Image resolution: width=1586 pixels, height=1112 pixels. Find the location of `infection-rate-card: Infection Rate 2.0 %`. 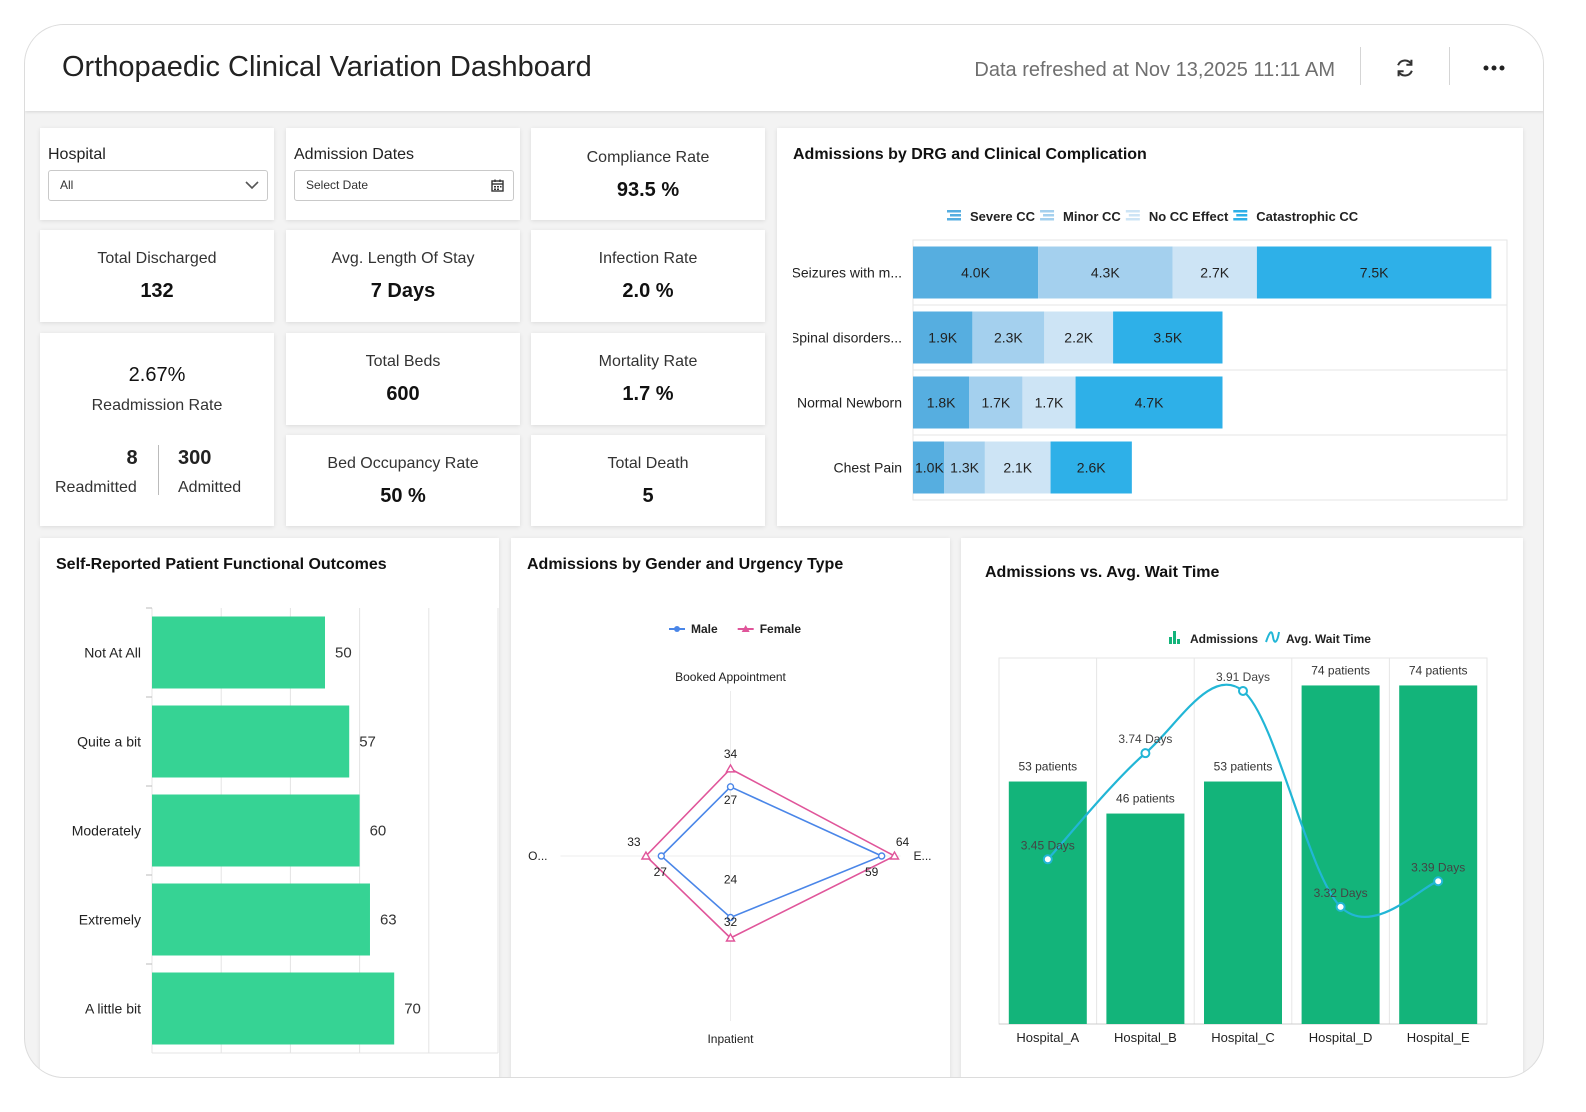

infection-rate-card: Infection Rate 2.0 % is located at coordinates (648, 276).